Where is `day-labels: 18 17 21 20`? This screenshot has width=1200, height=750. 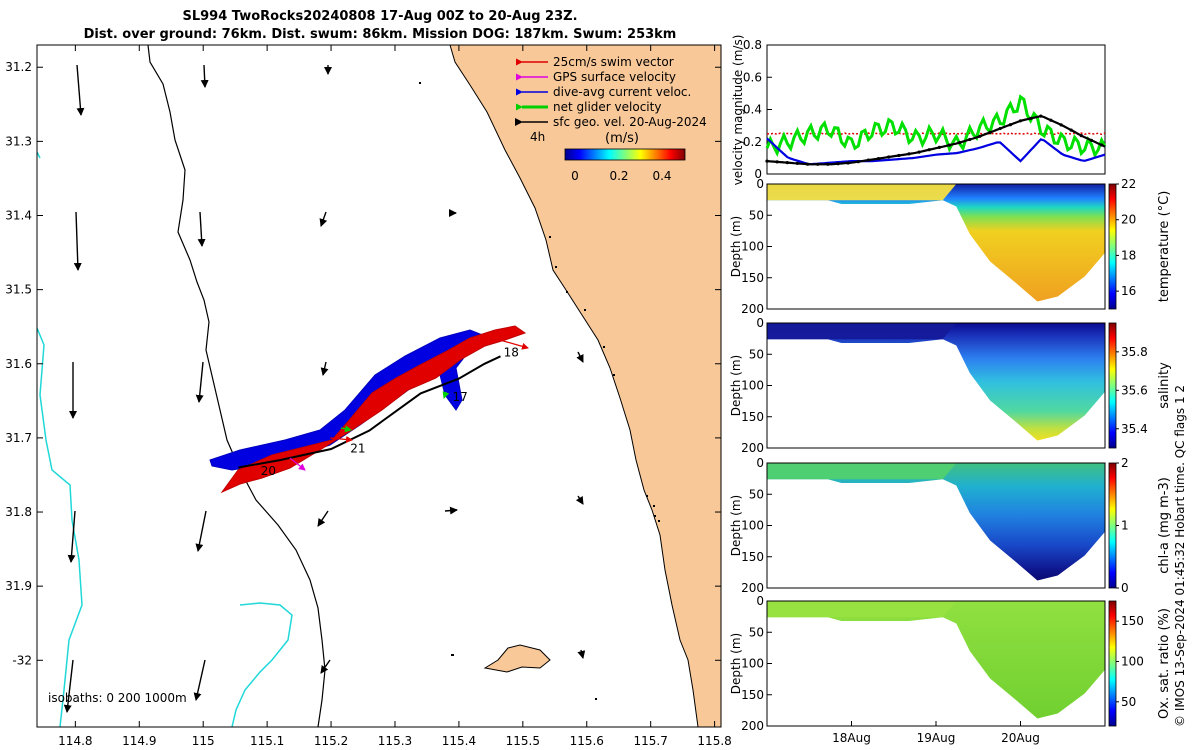 day-labels: 18 17 21 20 is located at coordinates (390, 411).